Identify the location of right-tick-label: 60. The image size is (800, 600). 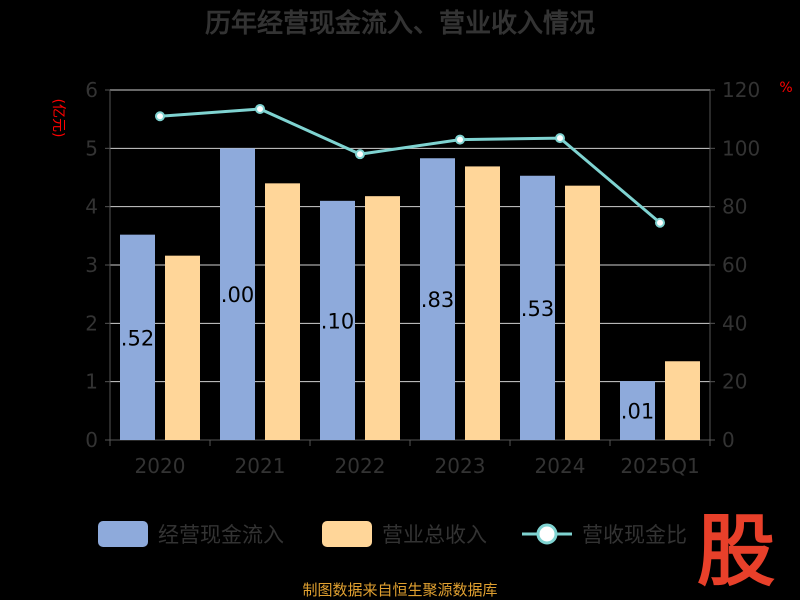
(734, 265).